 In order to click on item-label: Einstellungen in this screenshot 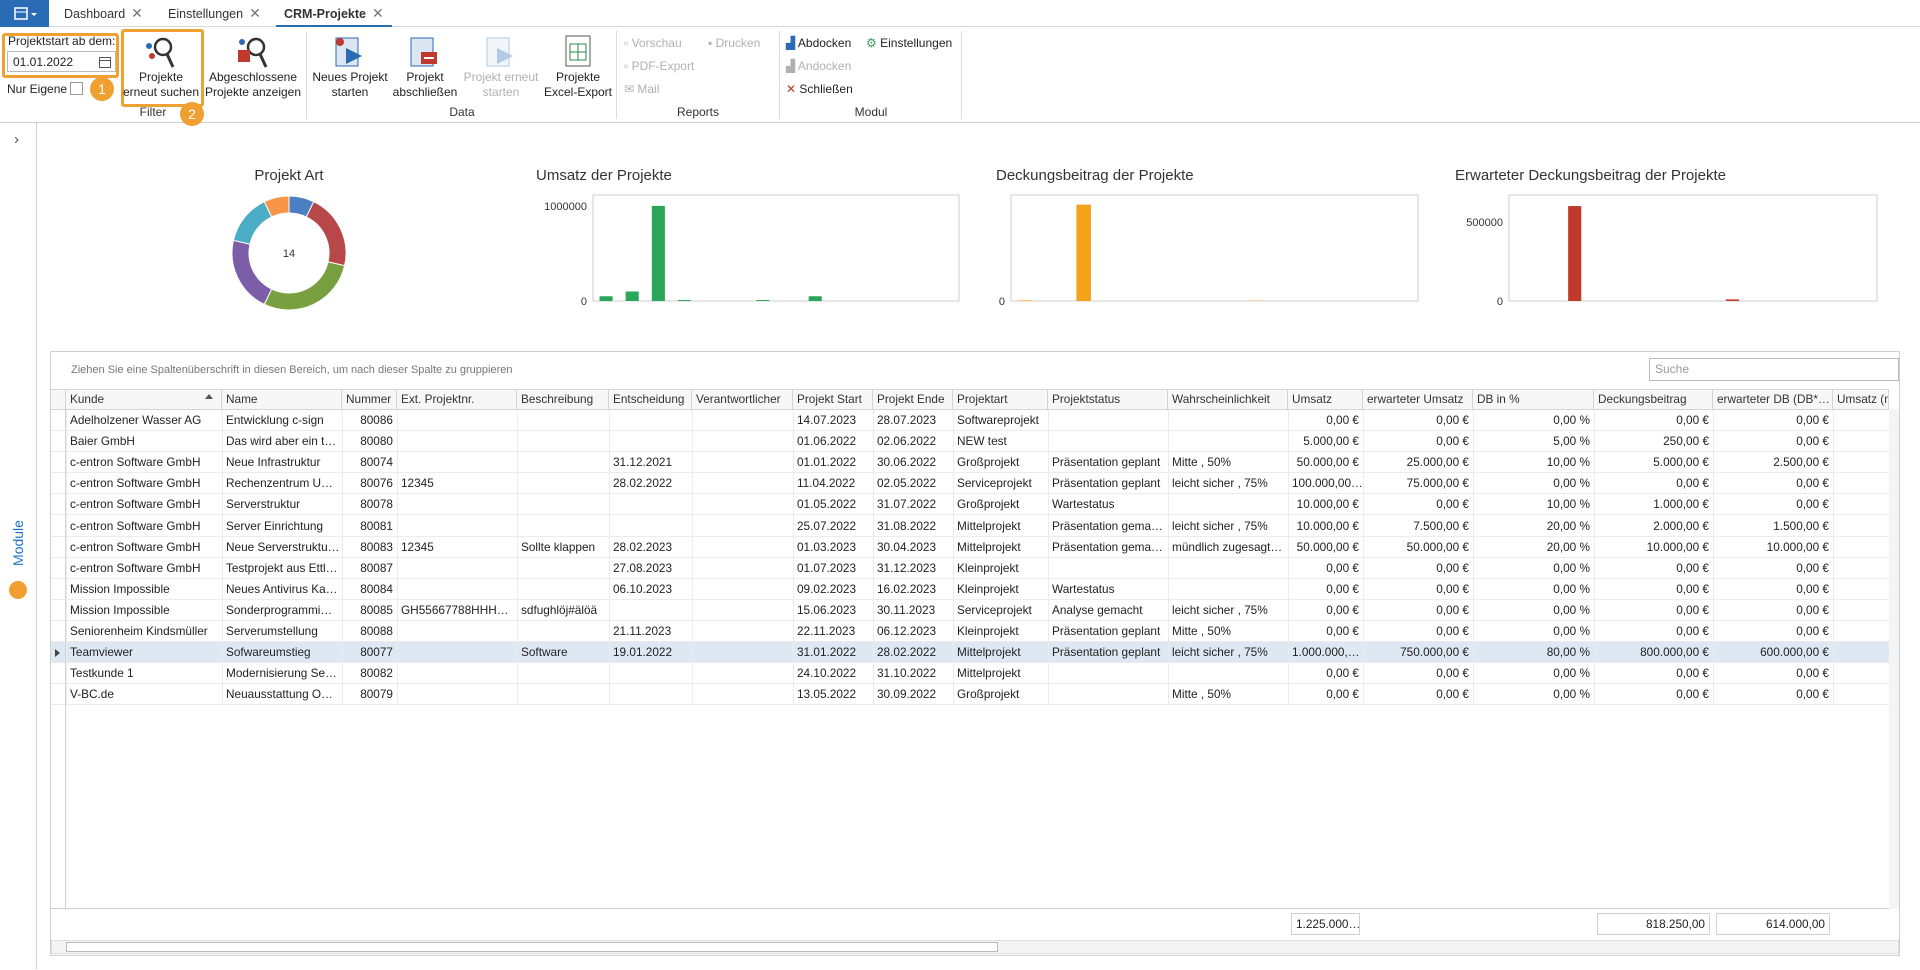, I will do `click(916, 43)`.